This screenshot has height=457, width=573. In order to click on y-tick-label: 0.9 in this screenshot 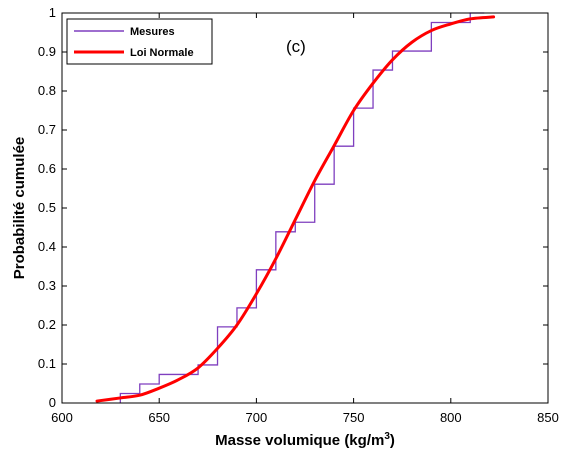, I will do `click(47, 51)`.